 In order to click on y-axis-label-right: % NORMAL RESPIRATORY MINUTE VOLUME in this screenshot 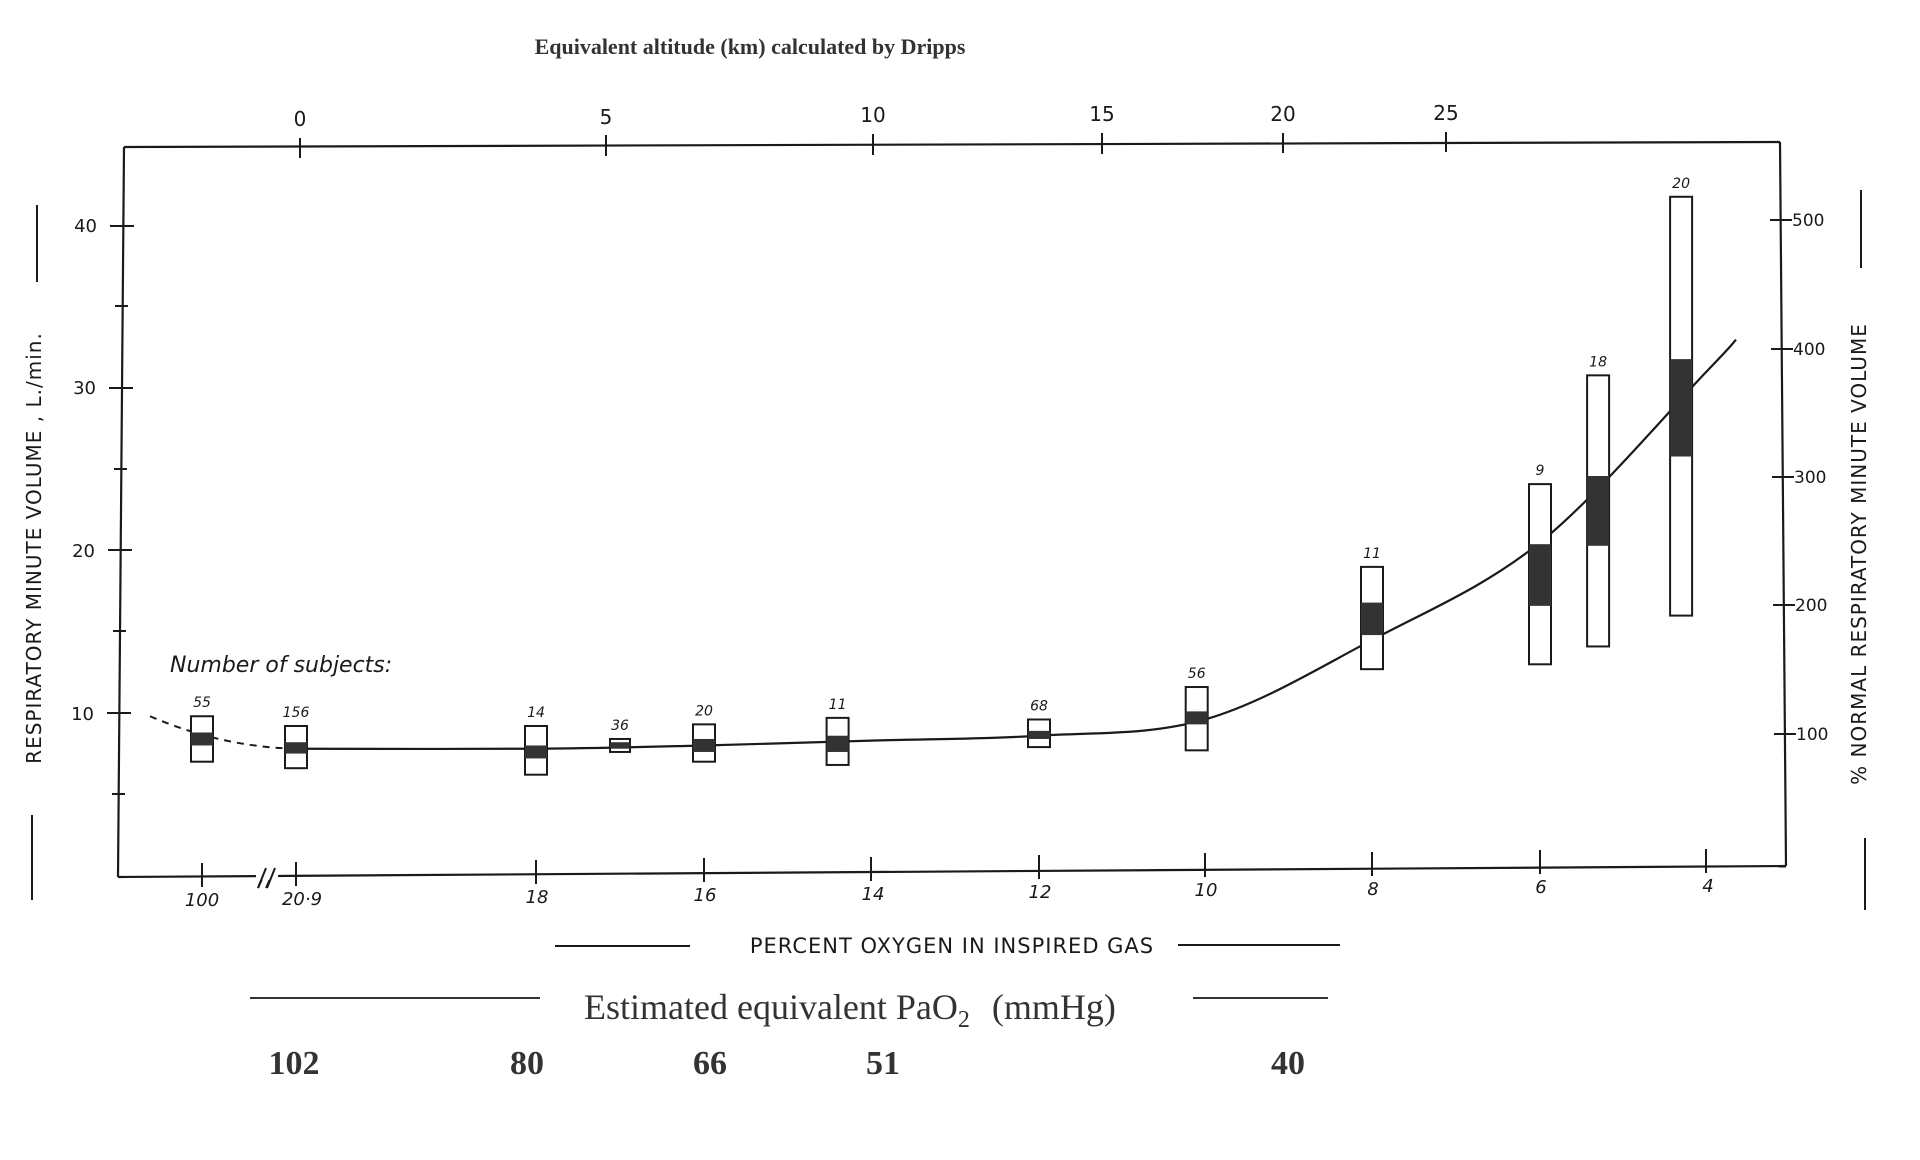, I will do `click(1859, 554)`.